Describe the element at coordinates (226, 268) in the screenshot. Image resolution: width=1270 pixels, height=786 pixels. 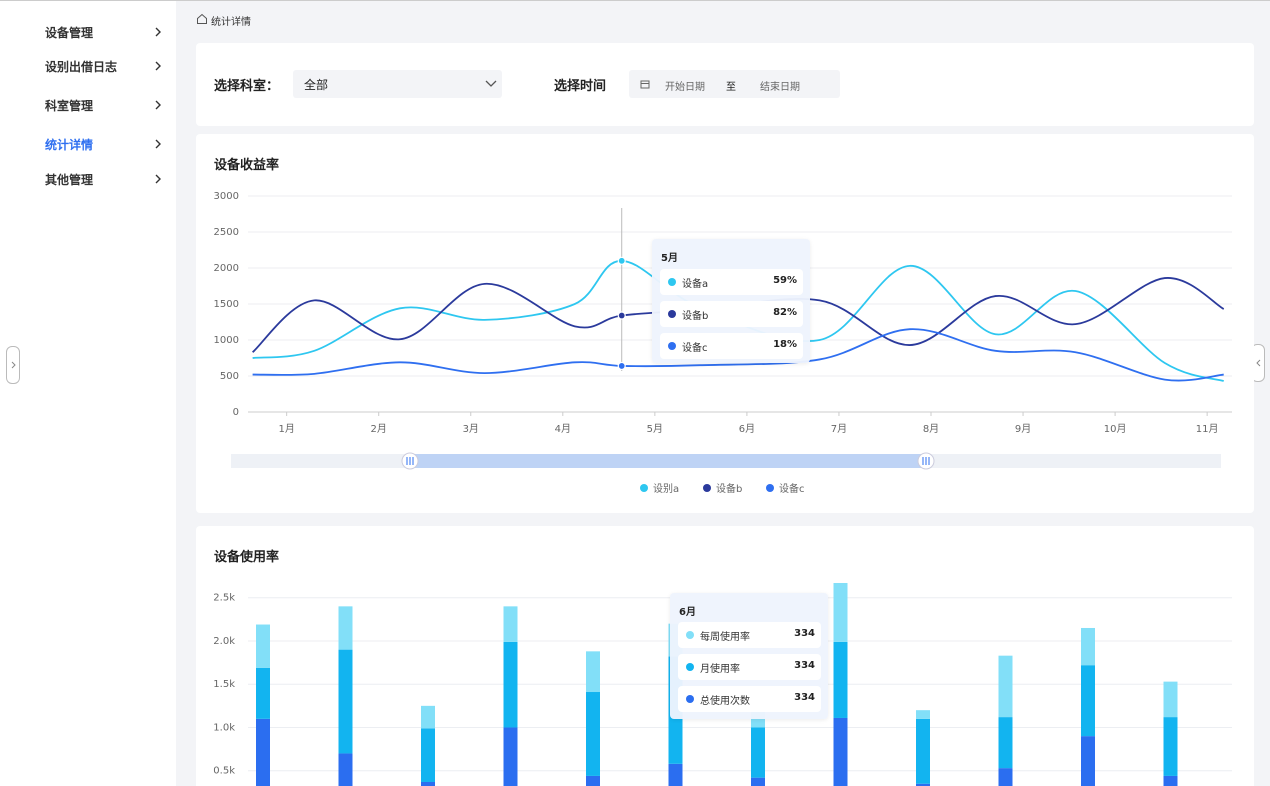
I see `y-tick-label: 2000` at that location.